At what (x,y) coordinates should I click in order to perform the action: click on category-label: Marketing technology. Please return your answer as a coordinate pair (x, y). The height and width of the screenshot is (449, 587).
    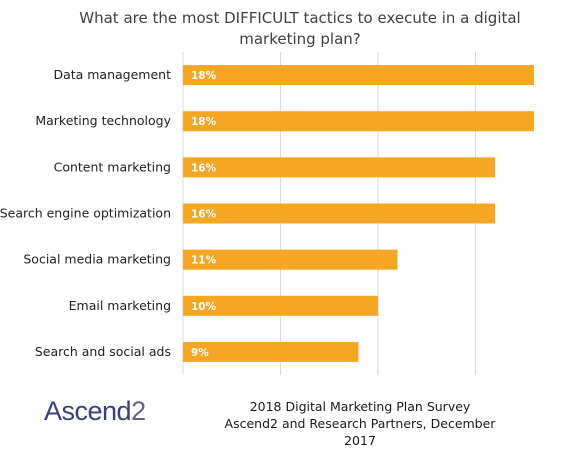
    Looking at the image, I should click on (103, 120).